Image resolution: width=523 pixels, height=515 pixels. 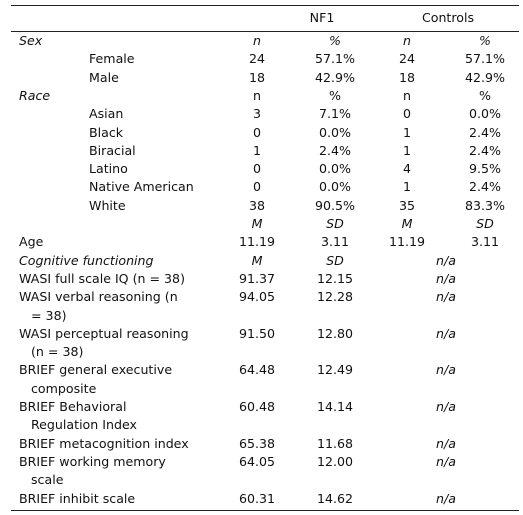 What do you see at coordinates (335, 242) in the screenshot?
I see `cell-c2: 3.11` at bounding box center [335, 242].